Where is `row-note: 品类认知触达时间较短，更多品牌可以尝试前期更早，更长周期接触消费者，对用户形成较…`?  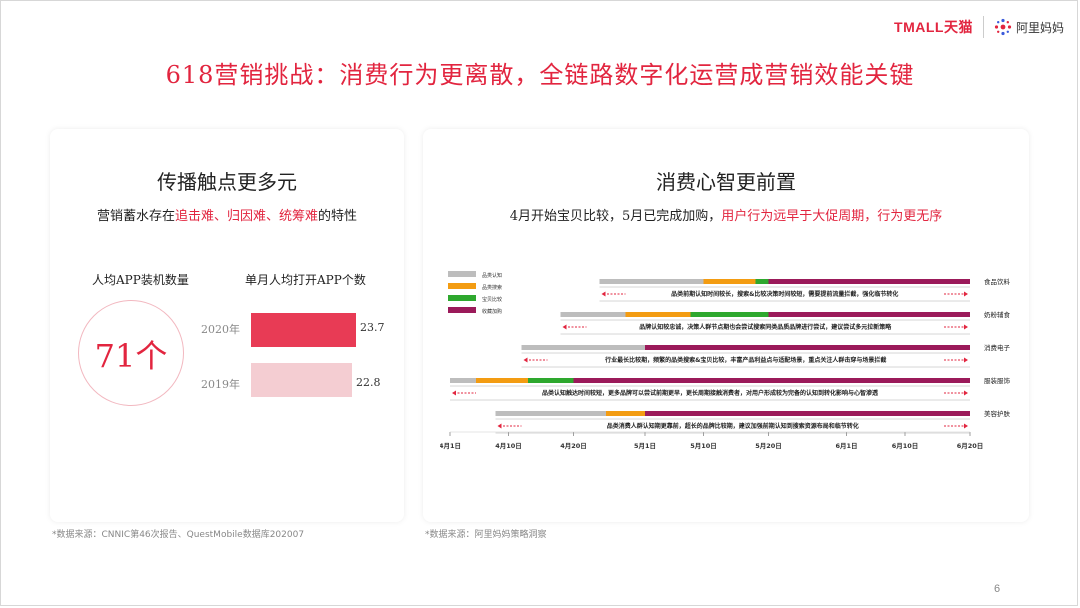
row-note: 品类认知触达时间较短，更多品牌可以尝试前期更早，更长周期接触消费者，对用户形成较… is located at coordinates (710, 393).